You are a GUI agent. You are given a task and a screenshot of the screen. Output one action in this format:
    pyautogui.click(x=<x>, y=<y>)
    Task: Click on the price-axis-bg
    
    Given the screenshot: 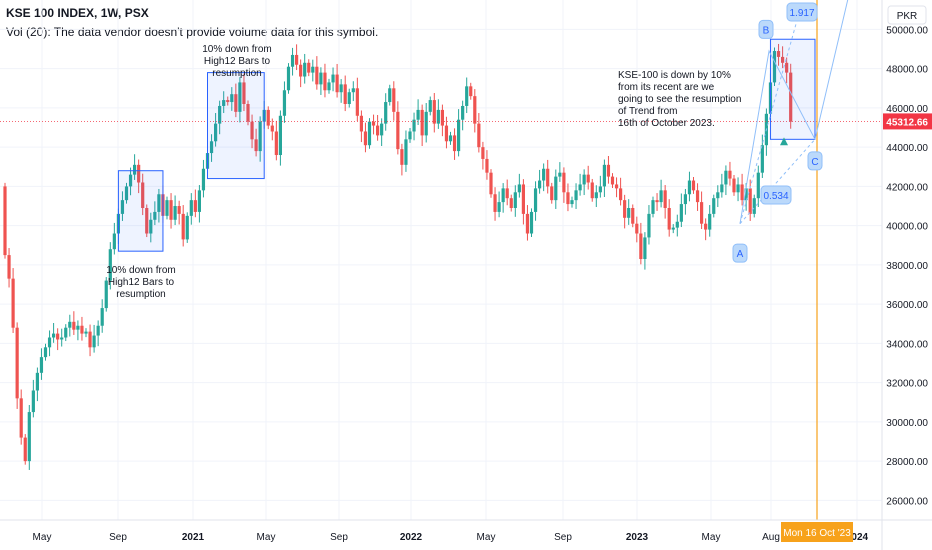 What is the action you would take?
    pyautogui.click(x=907, y=275)
    